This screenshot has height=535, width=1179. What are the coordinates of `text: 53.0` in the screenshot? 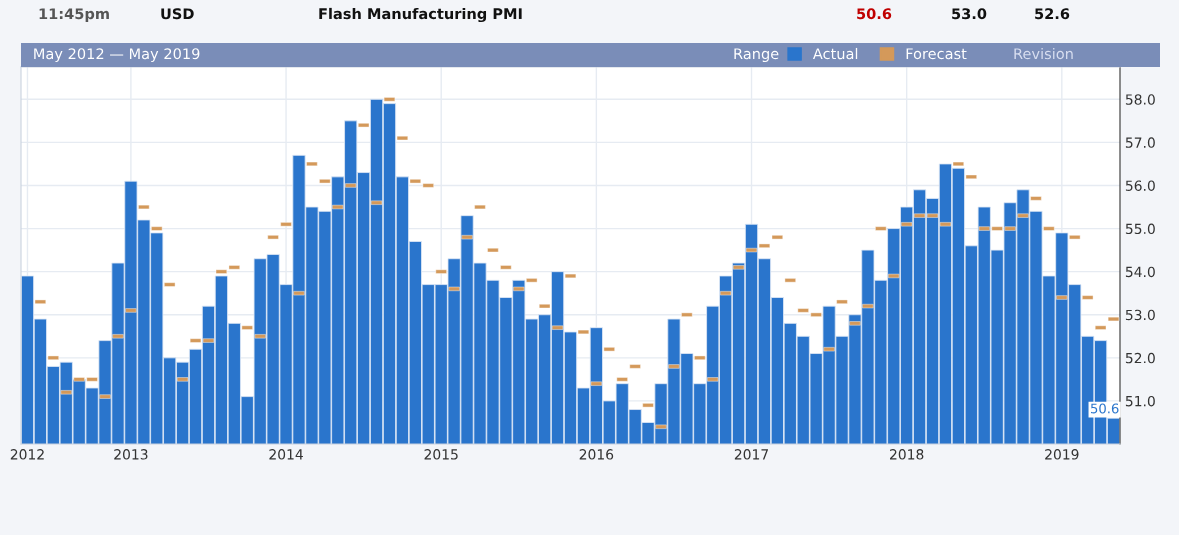 It's located at (969, 14).